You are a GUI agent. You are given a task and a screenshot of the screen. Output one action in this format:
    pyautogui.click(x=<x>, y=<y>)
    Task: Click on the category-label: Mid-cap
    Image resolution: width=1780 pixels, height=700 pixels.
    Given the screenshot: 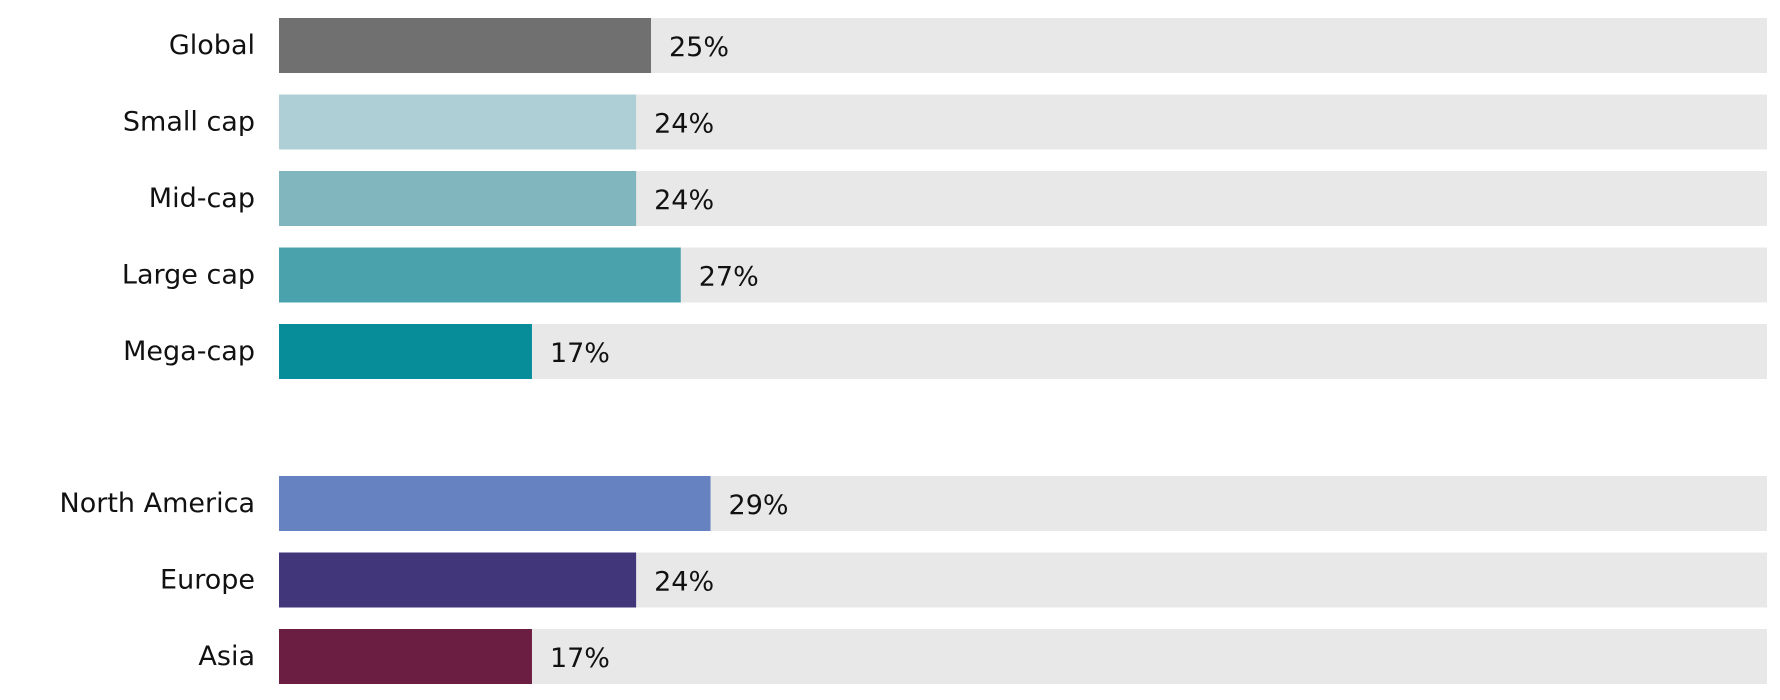 What is the action you would take?
    pyautogui.click(x=202, y=198)
    